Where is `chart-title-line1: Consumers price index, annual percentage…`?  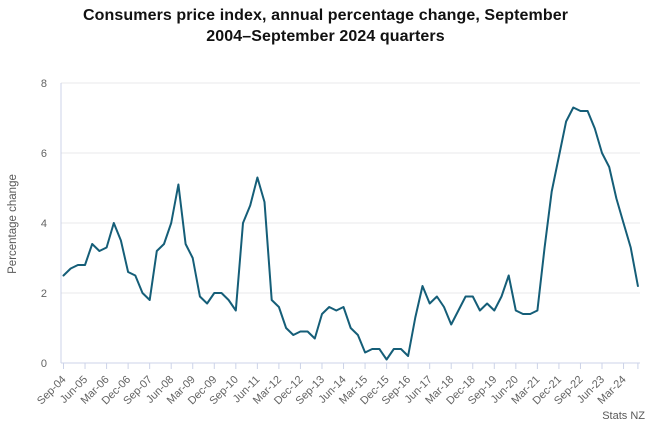
chart-title-line1: Consumers price index, annual percentage… is located at coordinates (325, 15).